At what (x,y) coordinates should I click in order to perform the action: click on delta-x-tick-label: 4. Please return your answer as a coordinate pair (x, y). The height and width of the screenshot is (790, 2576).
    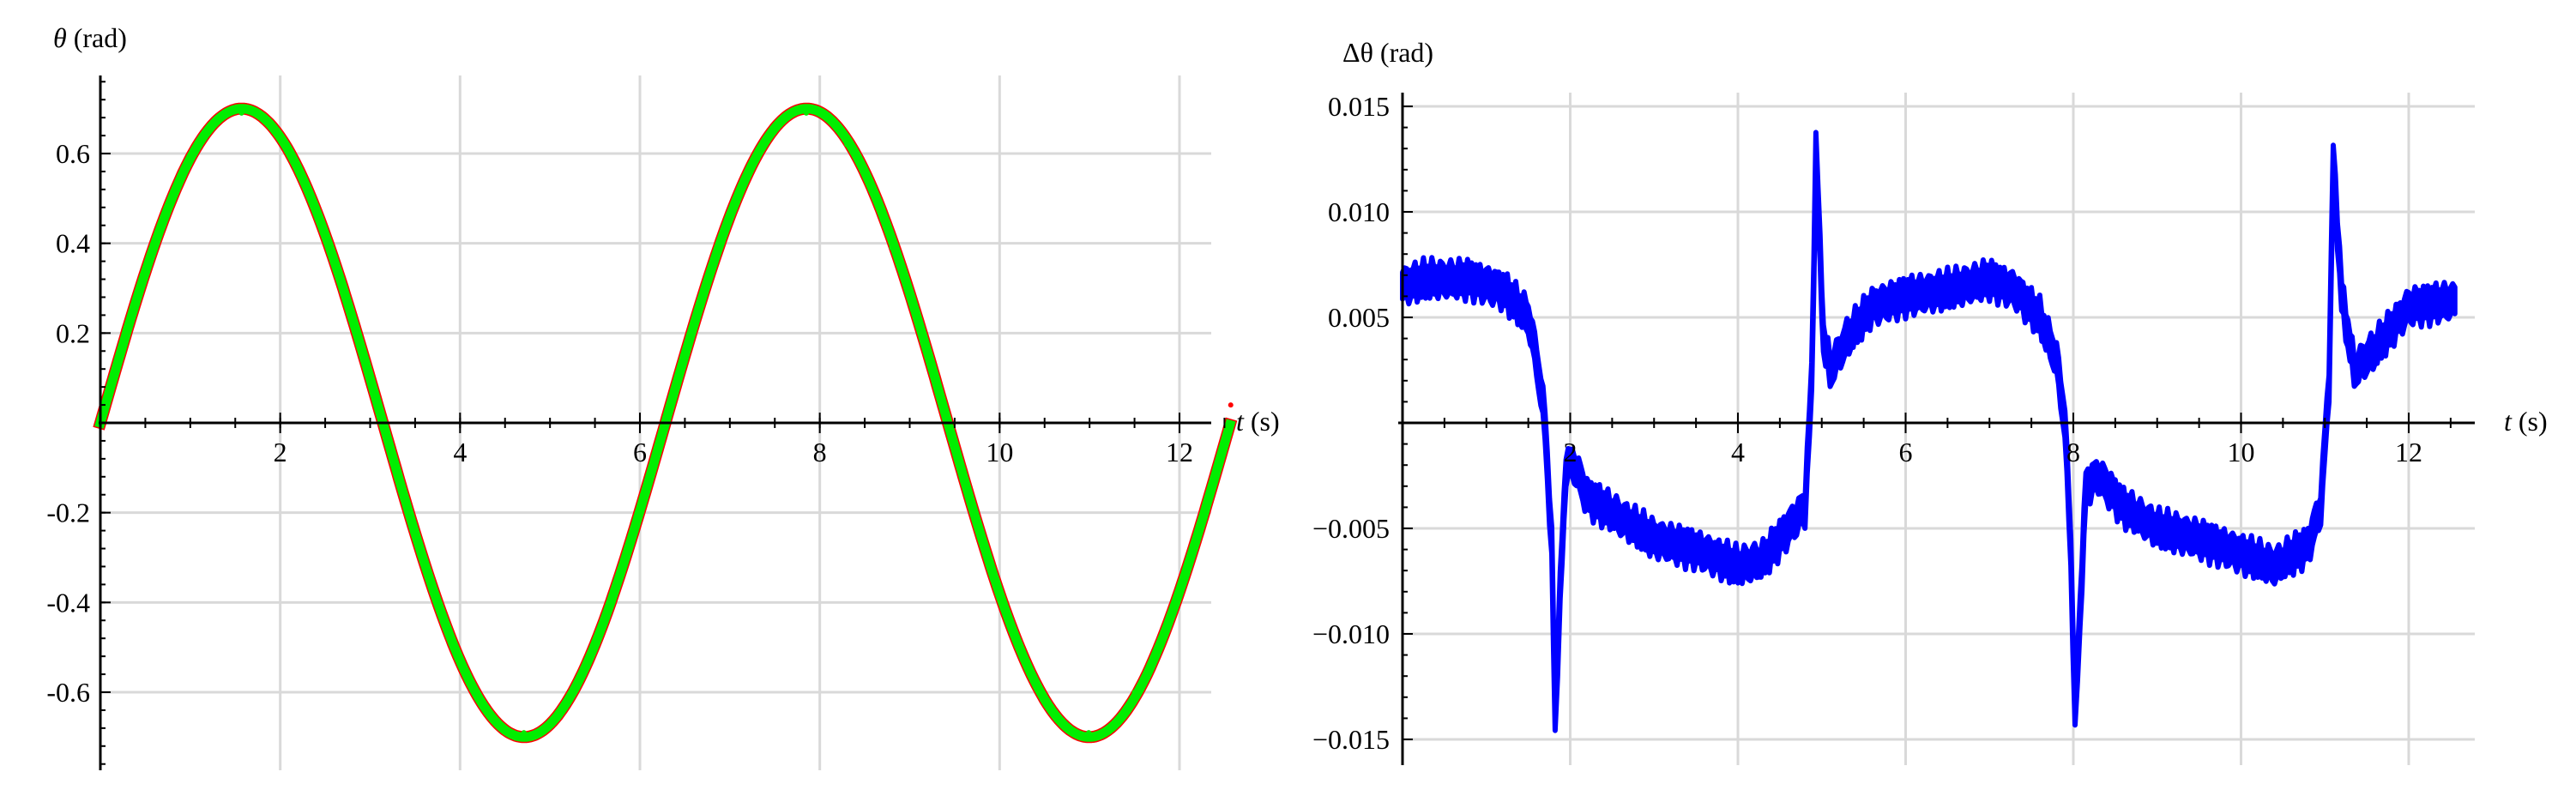
    Looking at the image, I should click on (1738, 452).